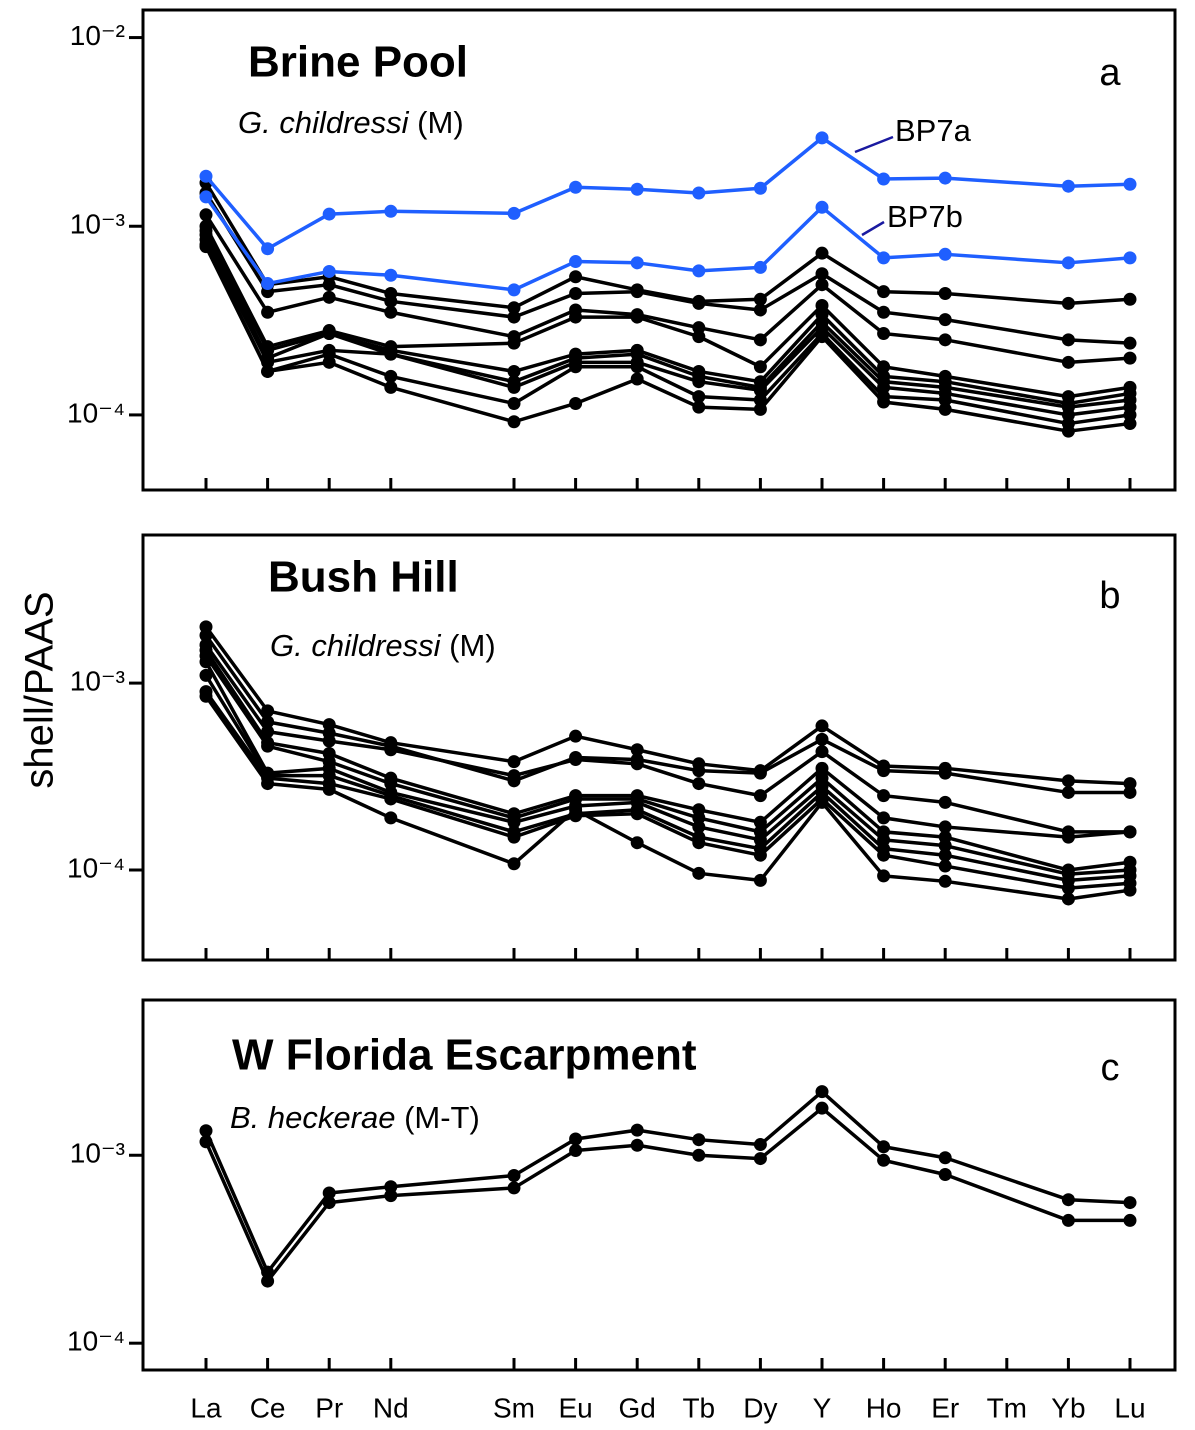 Image resolution: width=1195 pixels, height=1430 pixels. What do you see at coordinates (1109, 596) in the screenshot?
I see `panel-label: b` at bounding box center [1109, 596].